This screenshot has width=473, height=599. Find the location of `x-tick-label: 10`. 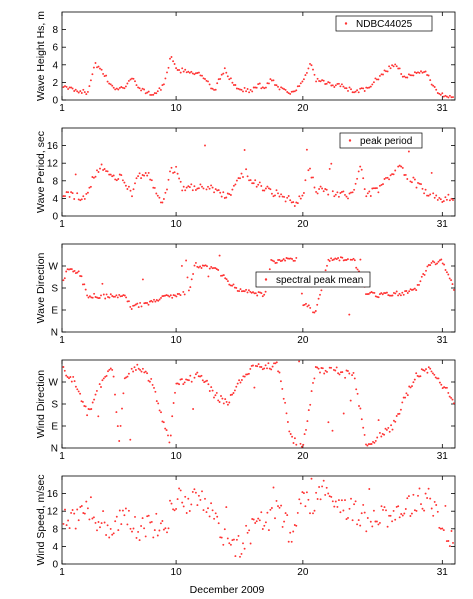

x-tick-label: 10 is located at coordinates (177, 224).